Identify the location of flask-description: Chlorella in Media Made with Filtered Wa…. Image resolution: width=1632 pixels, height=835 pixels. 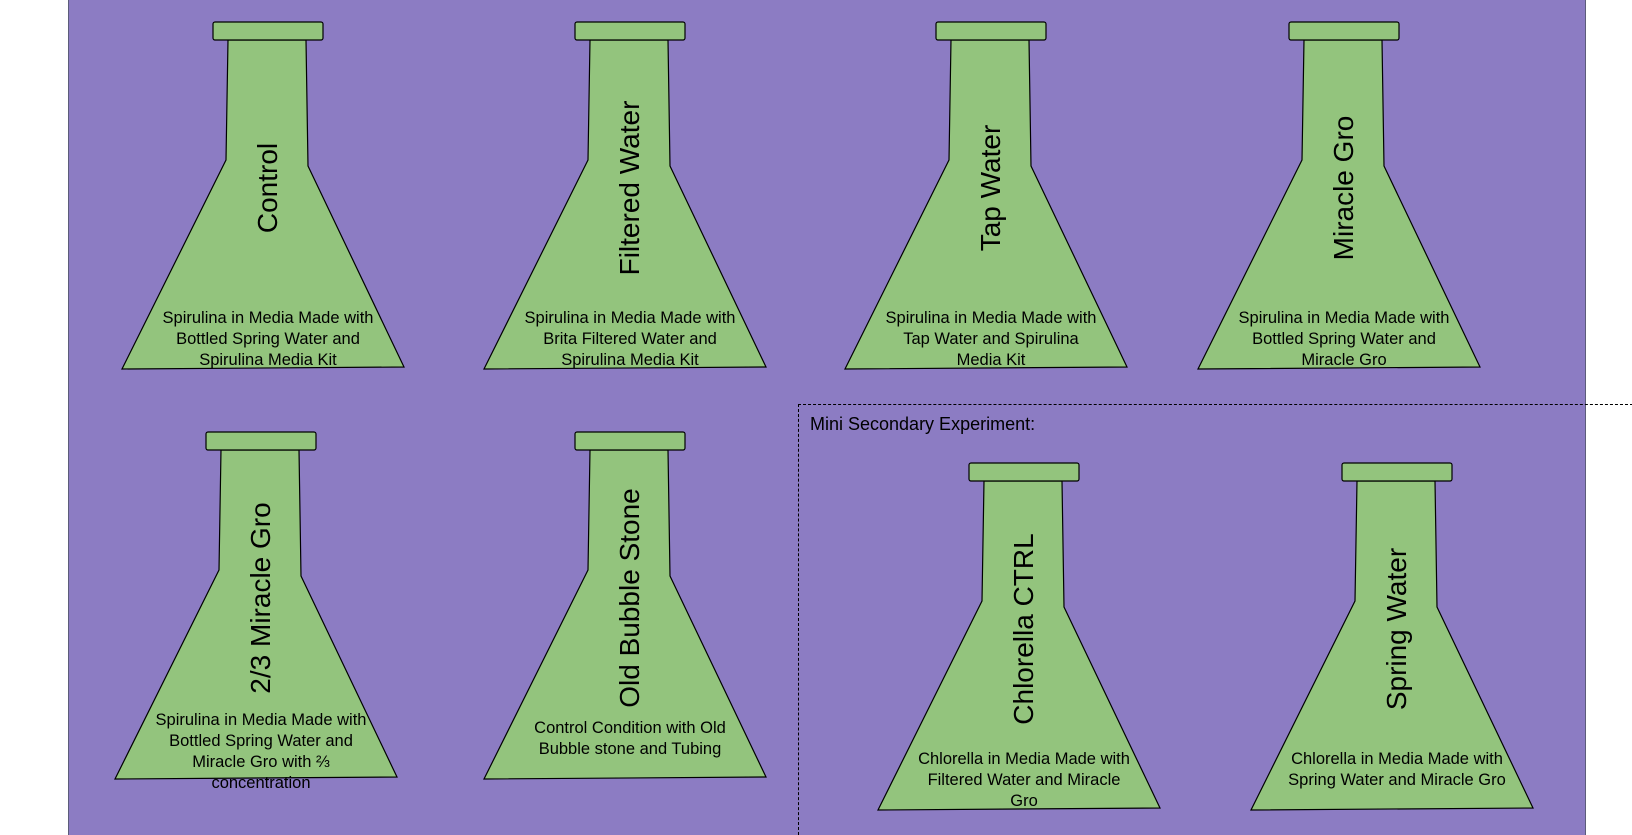
(1024, 780).